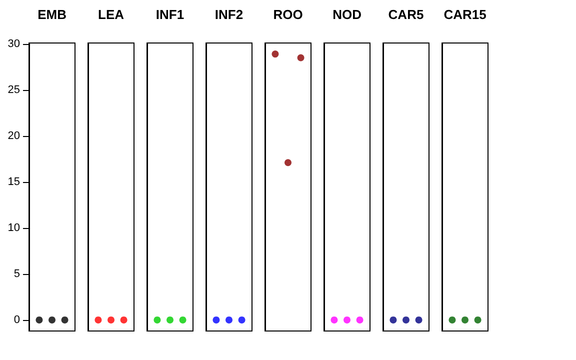 The image size is (576, 360). I want to click on x-tick-label: LEA, so click(111, 14).